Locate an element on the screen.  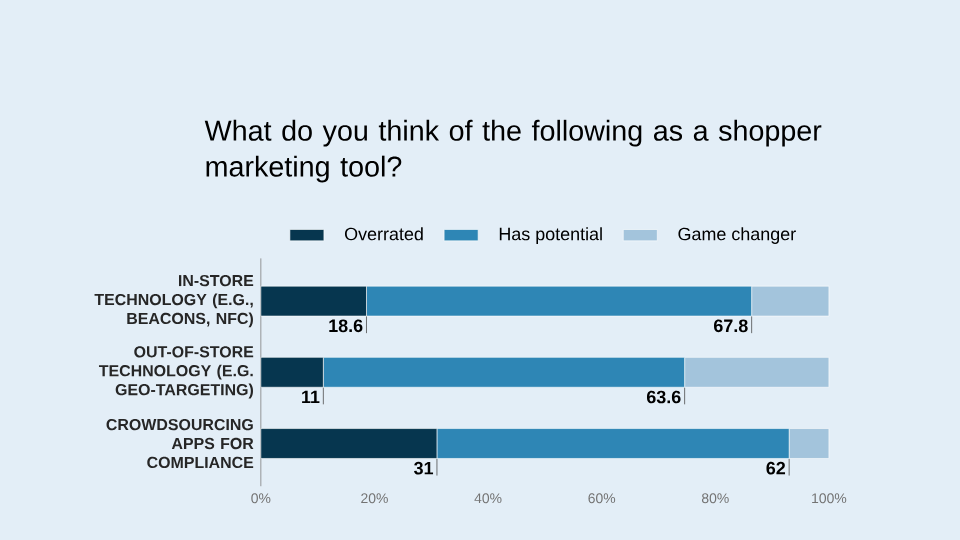
data-label: 62 is located at coordinates (776, 468).